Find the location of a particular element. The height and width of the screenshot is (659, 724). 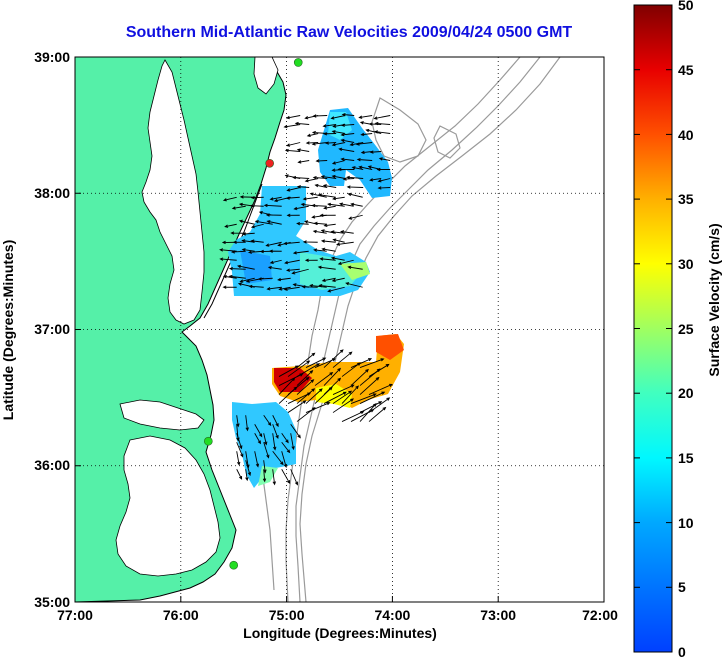

x-tick-label: 75:00 is located at coordinates (287, 615).